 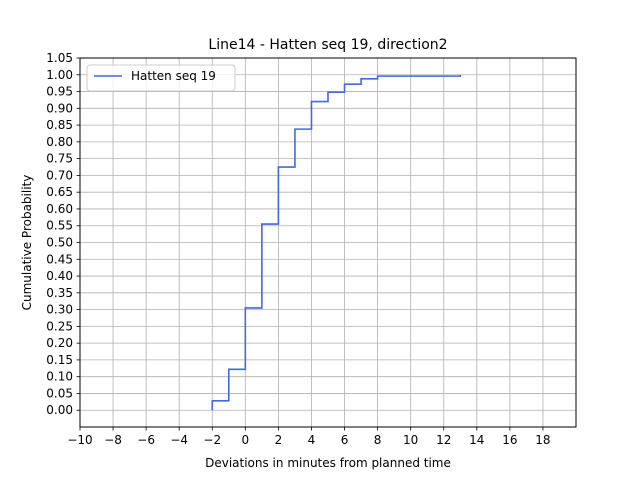 I want to click on y-tick-label: 0.35, so click(x=59, y=293).